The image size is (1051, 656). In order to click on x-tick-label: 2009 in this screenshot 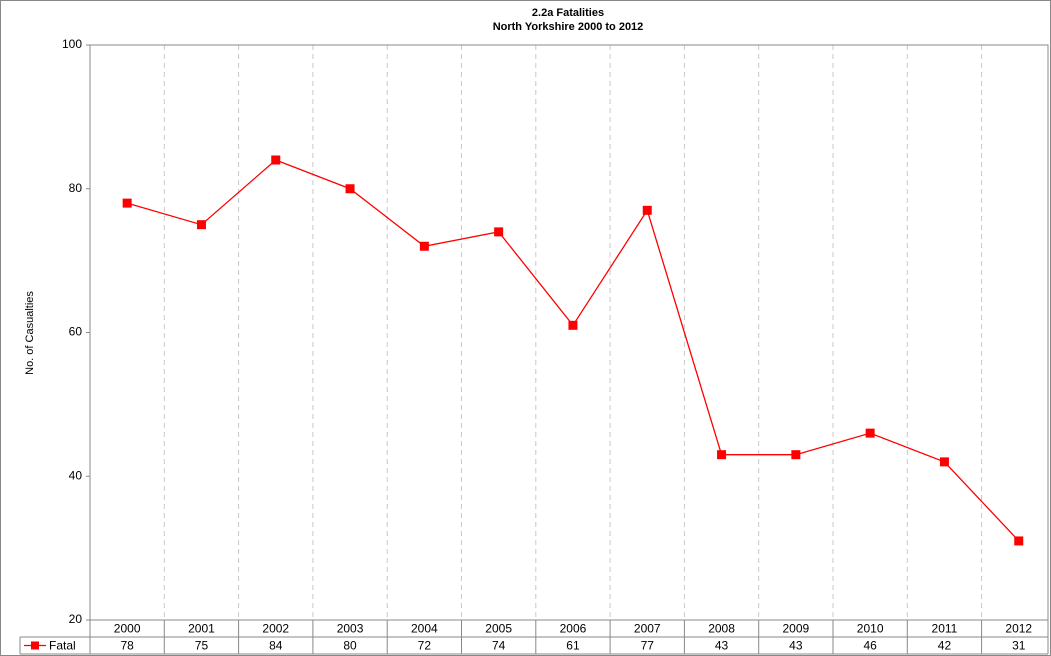, I will do `click(795, 629)`.